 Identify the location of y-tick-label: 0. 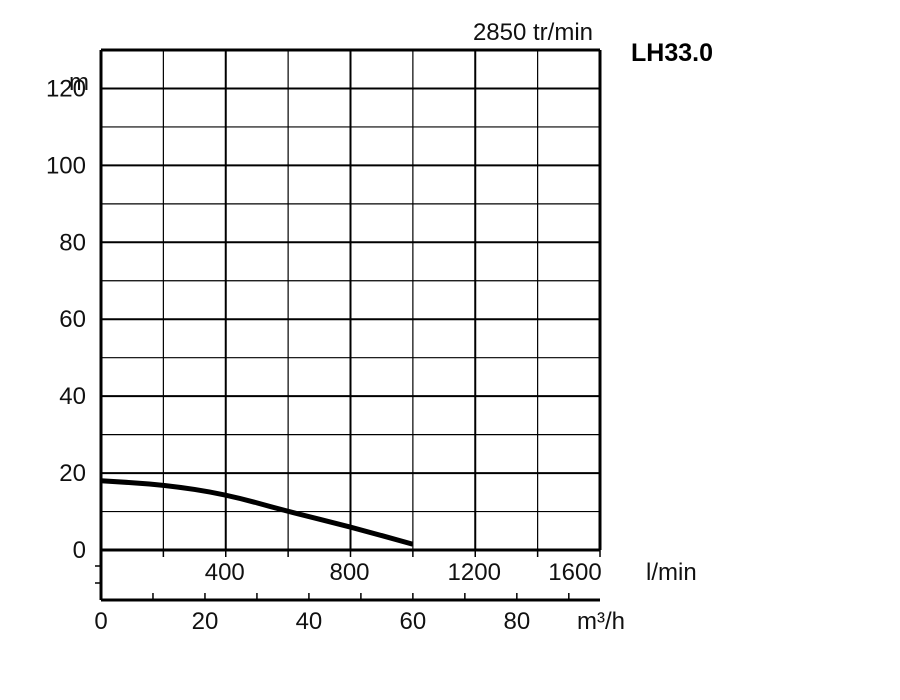
(79, 550).